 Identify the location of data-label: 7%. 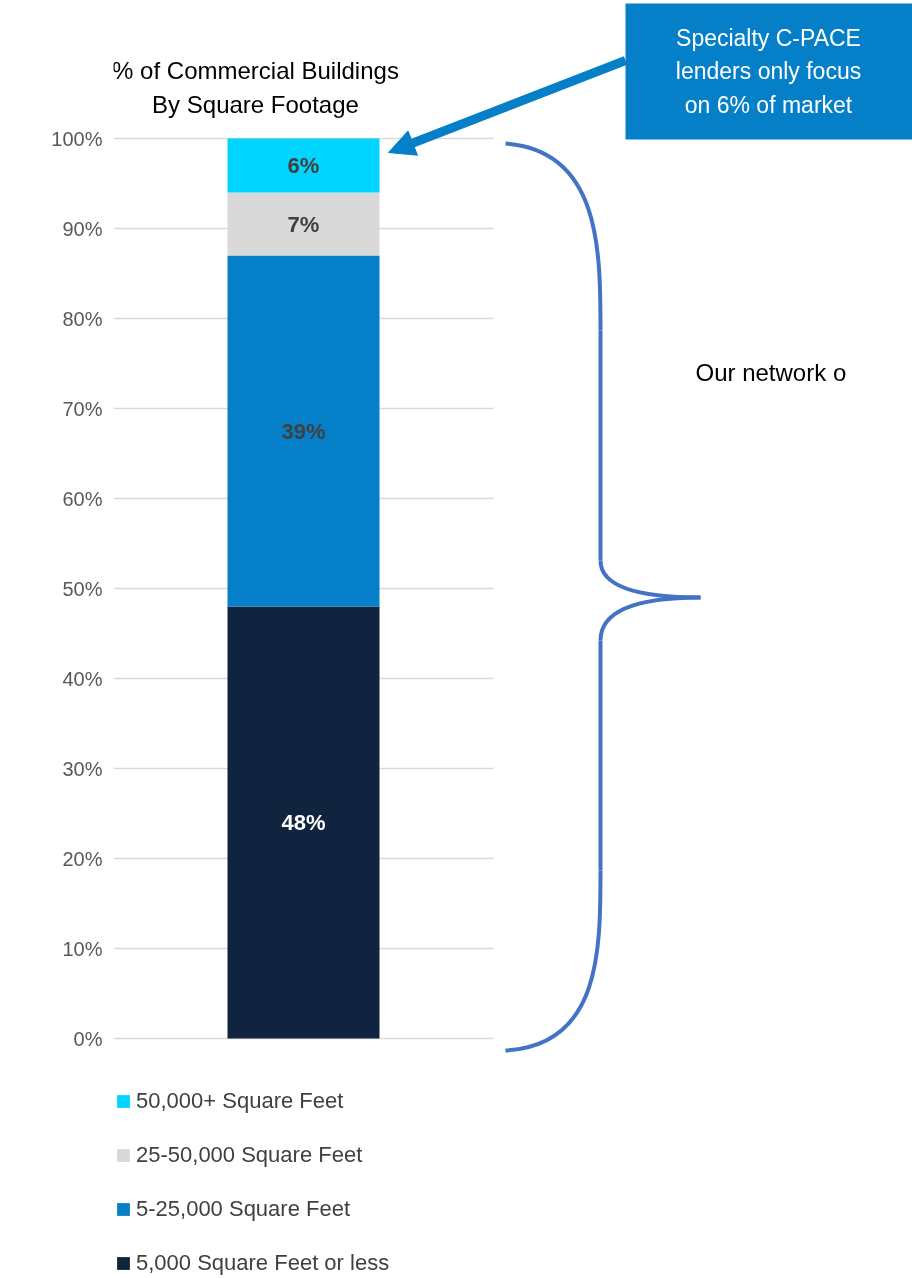
(303, 224).